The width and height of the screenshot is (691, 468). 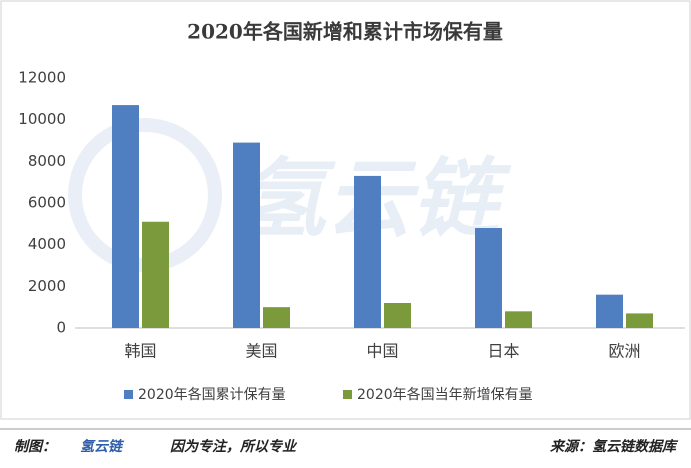 What do you see at coordinates (140, 351) in the screenshot?
I see `x-tick-label: 韩国` at bounding box center [140, 351].